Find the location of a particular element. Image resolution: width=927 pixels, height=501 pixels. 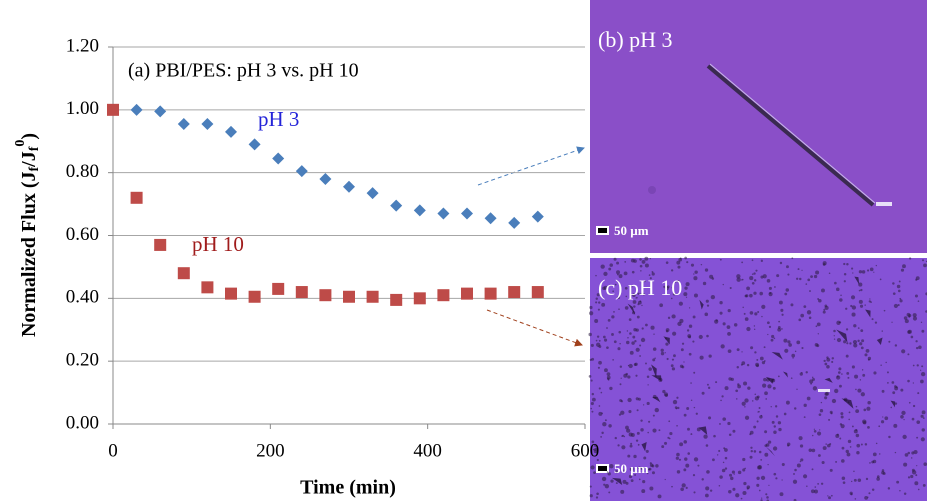

series-label: pH 3 is located at coordinates (278, 119).